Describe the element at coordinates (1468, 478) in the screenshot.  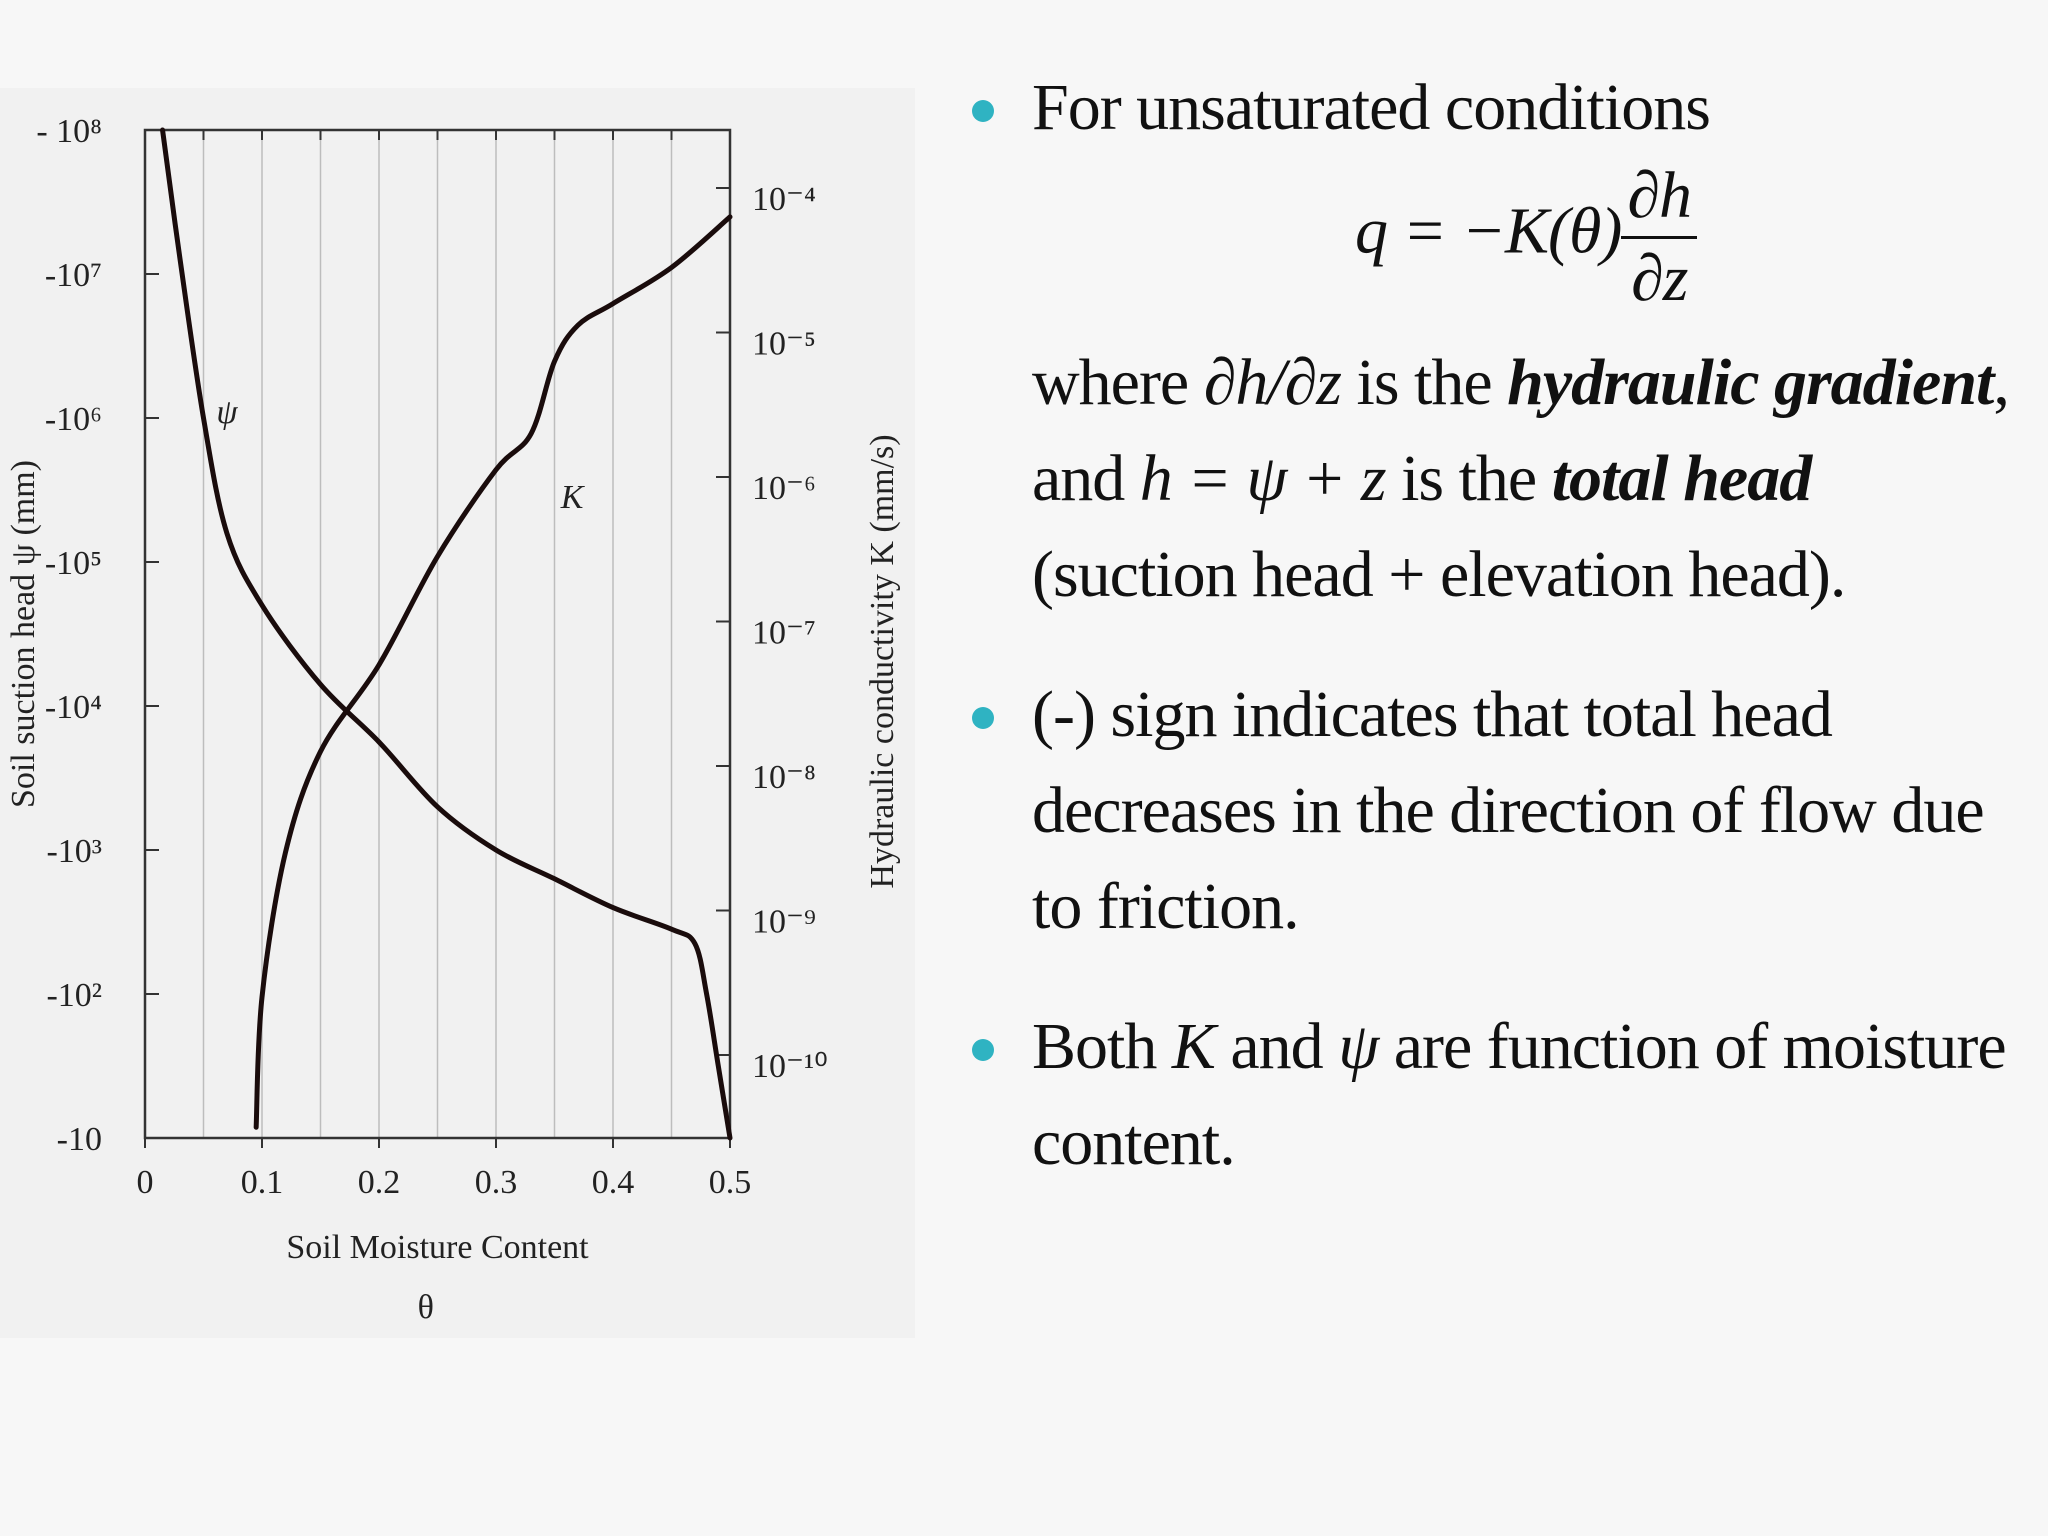
I see `text-isthe-2: is the` at that location.